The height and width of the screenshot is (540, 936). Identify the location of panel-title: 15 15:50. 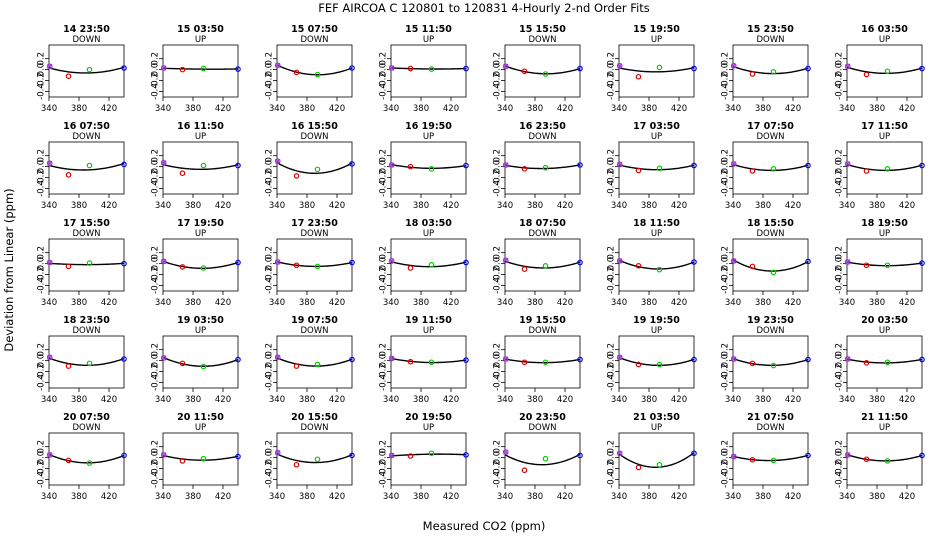
(542, 29).